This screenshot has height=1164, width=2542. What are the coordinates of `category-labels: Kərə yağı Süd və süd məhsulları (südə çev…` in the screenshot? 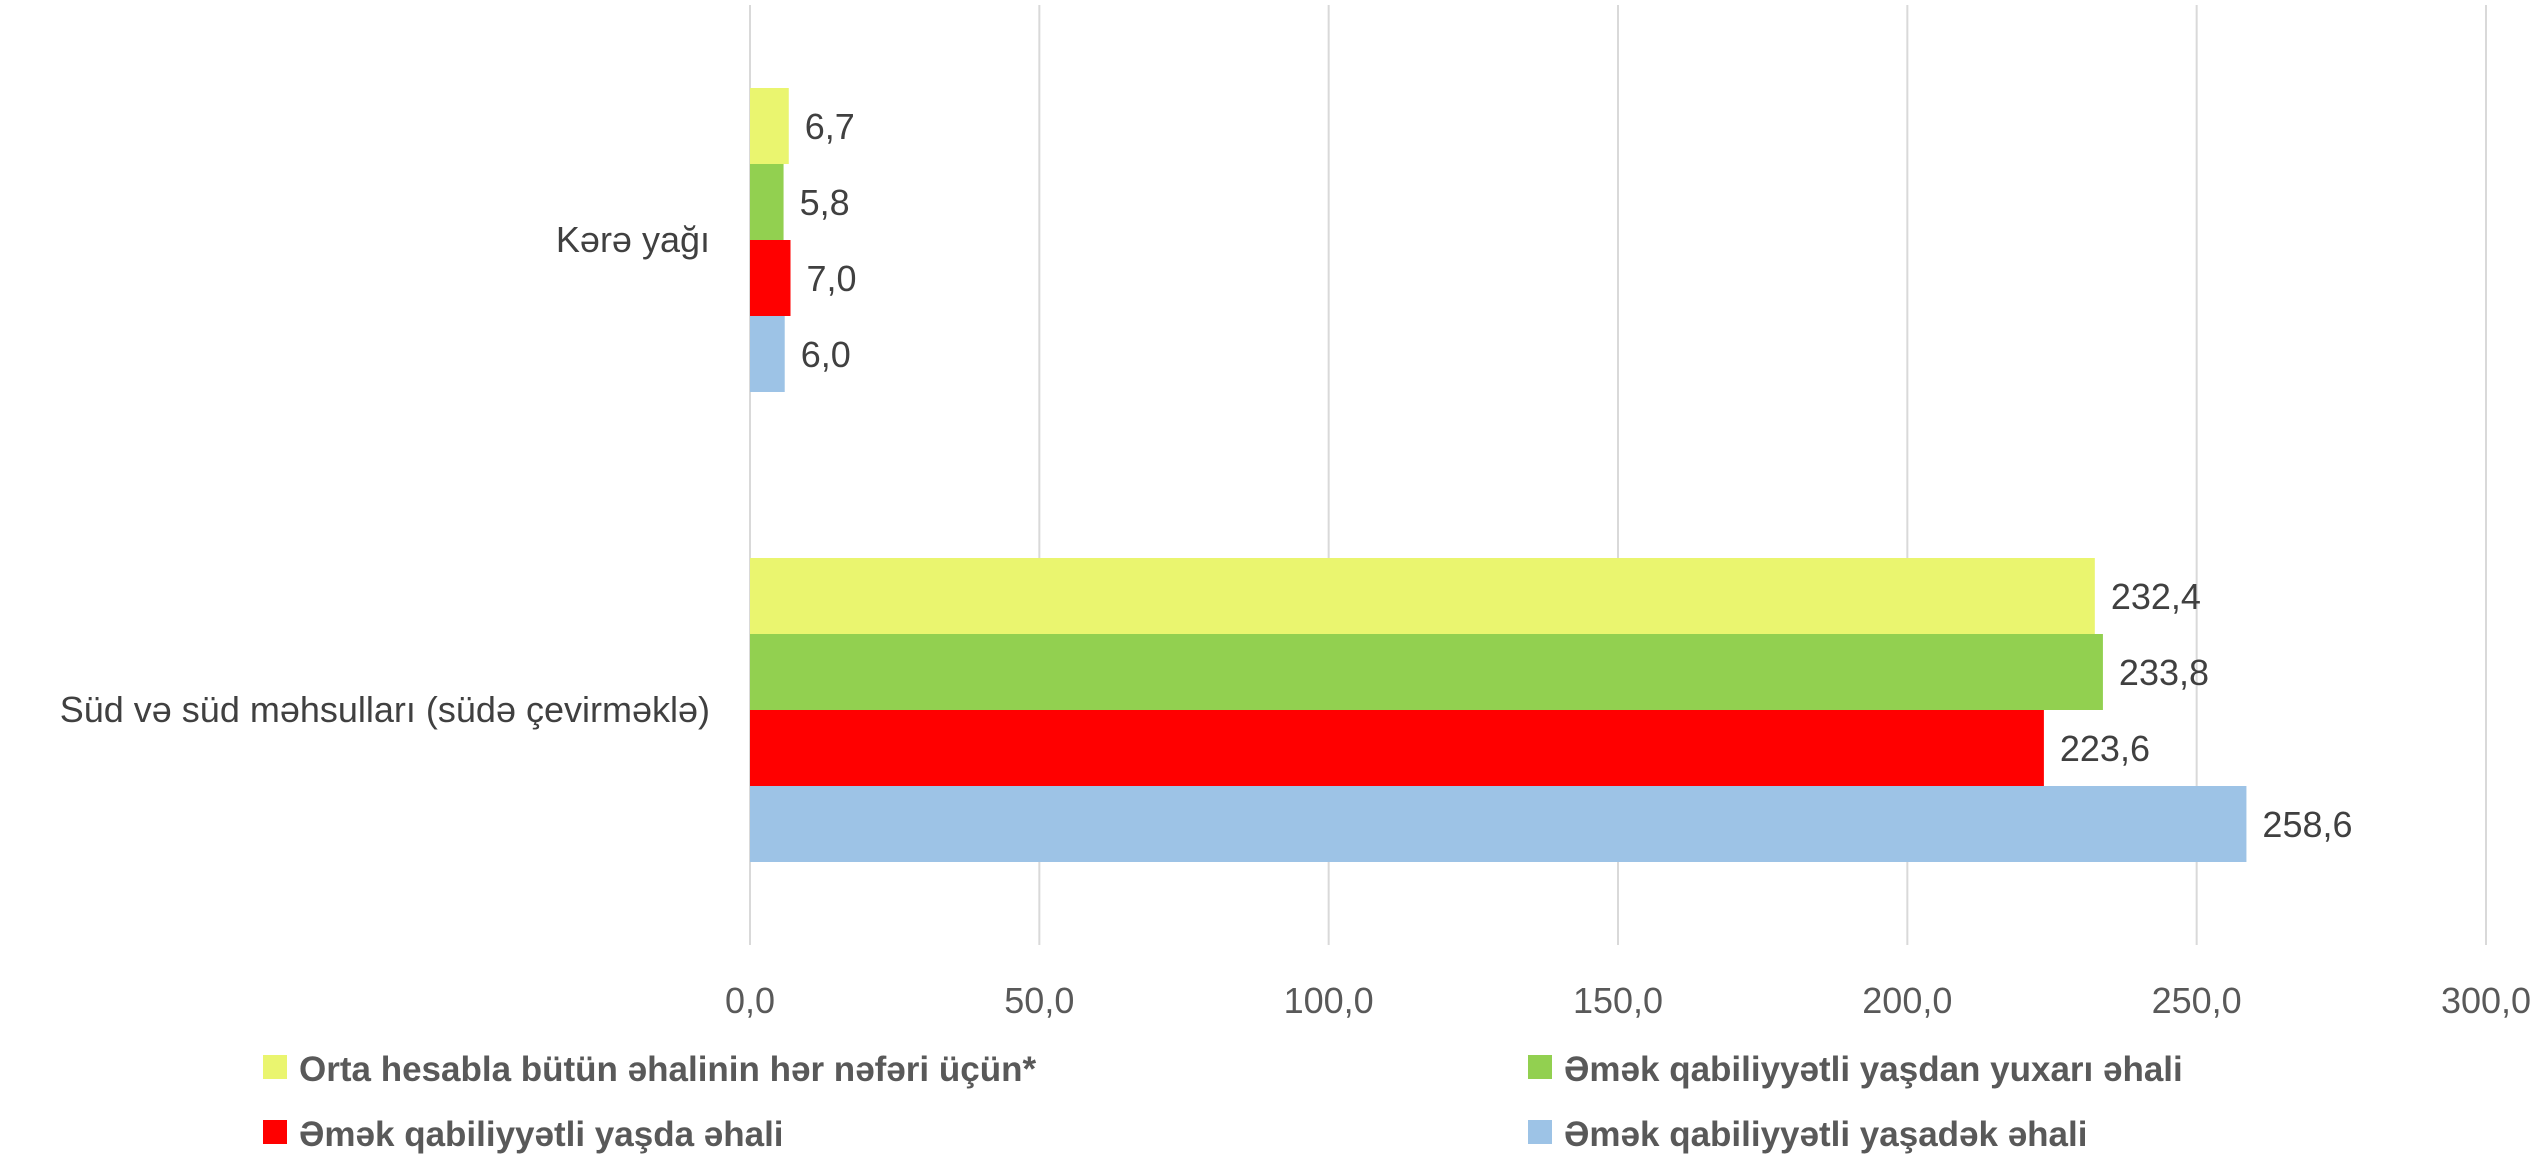 It's located at (385, 474).